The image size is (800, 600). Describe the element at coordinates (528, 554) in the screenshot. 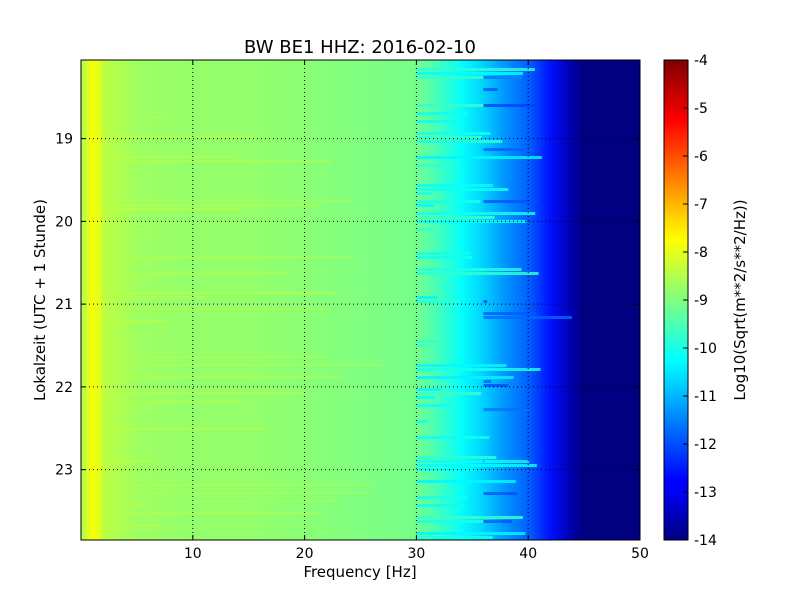

I see `x-tick-label: 40` at that location.